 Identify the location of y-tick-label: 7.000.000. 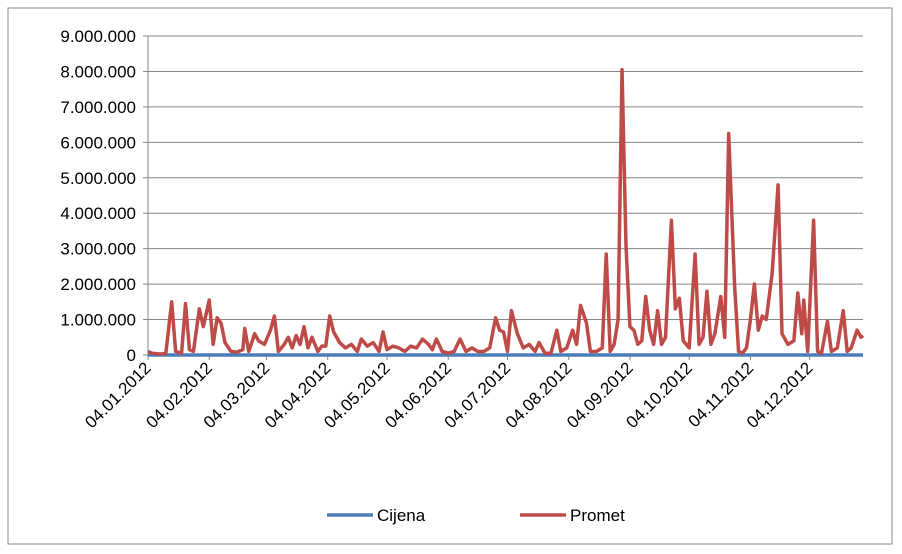
(98, 107).